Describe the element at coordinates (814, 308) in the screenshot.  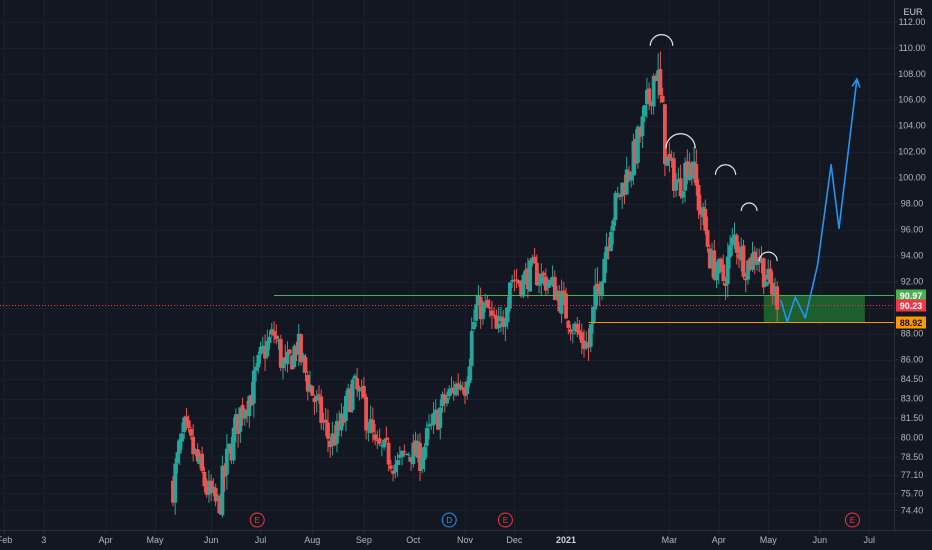
I see `demand-zone-rect` at that location.